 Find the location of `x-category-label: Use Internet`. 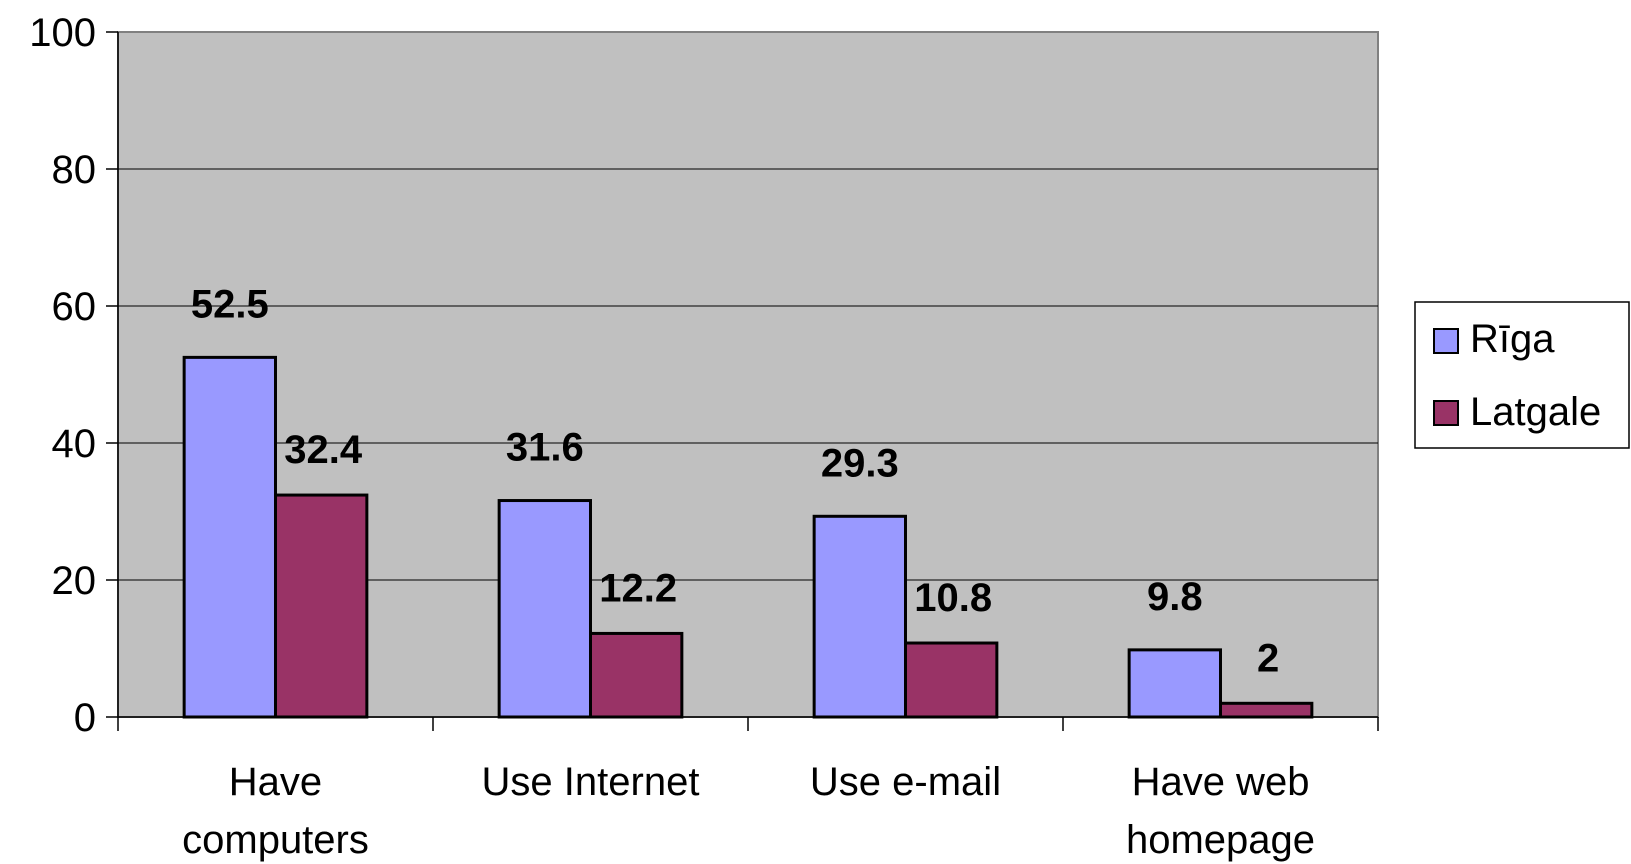

x-category-label: Use Internet is located at coordinates (591, 782).